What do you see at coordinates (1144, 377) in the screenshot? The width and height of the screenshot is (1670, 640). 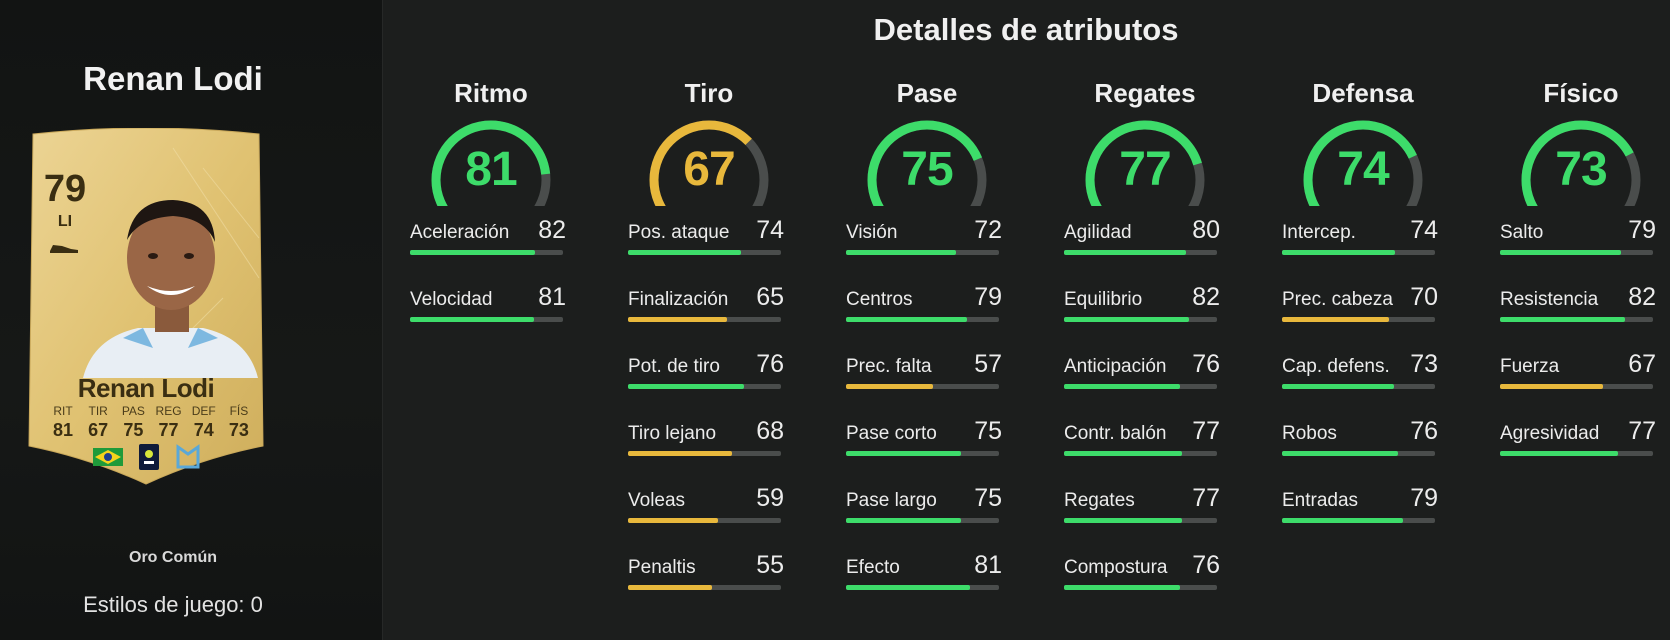 I see `attribute-row: Anticipación 76` at bounding box center [1144, 377].